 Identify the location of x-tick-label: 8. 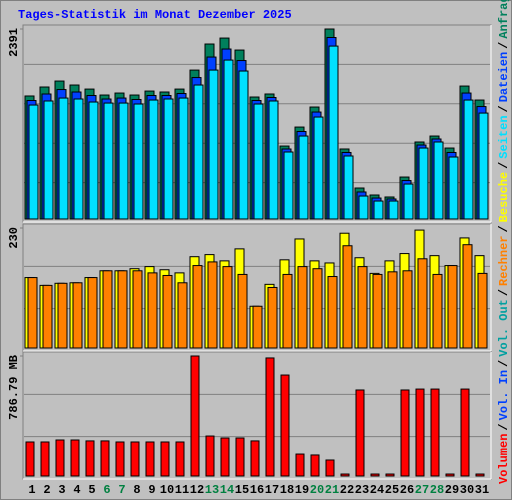
(136, 490).